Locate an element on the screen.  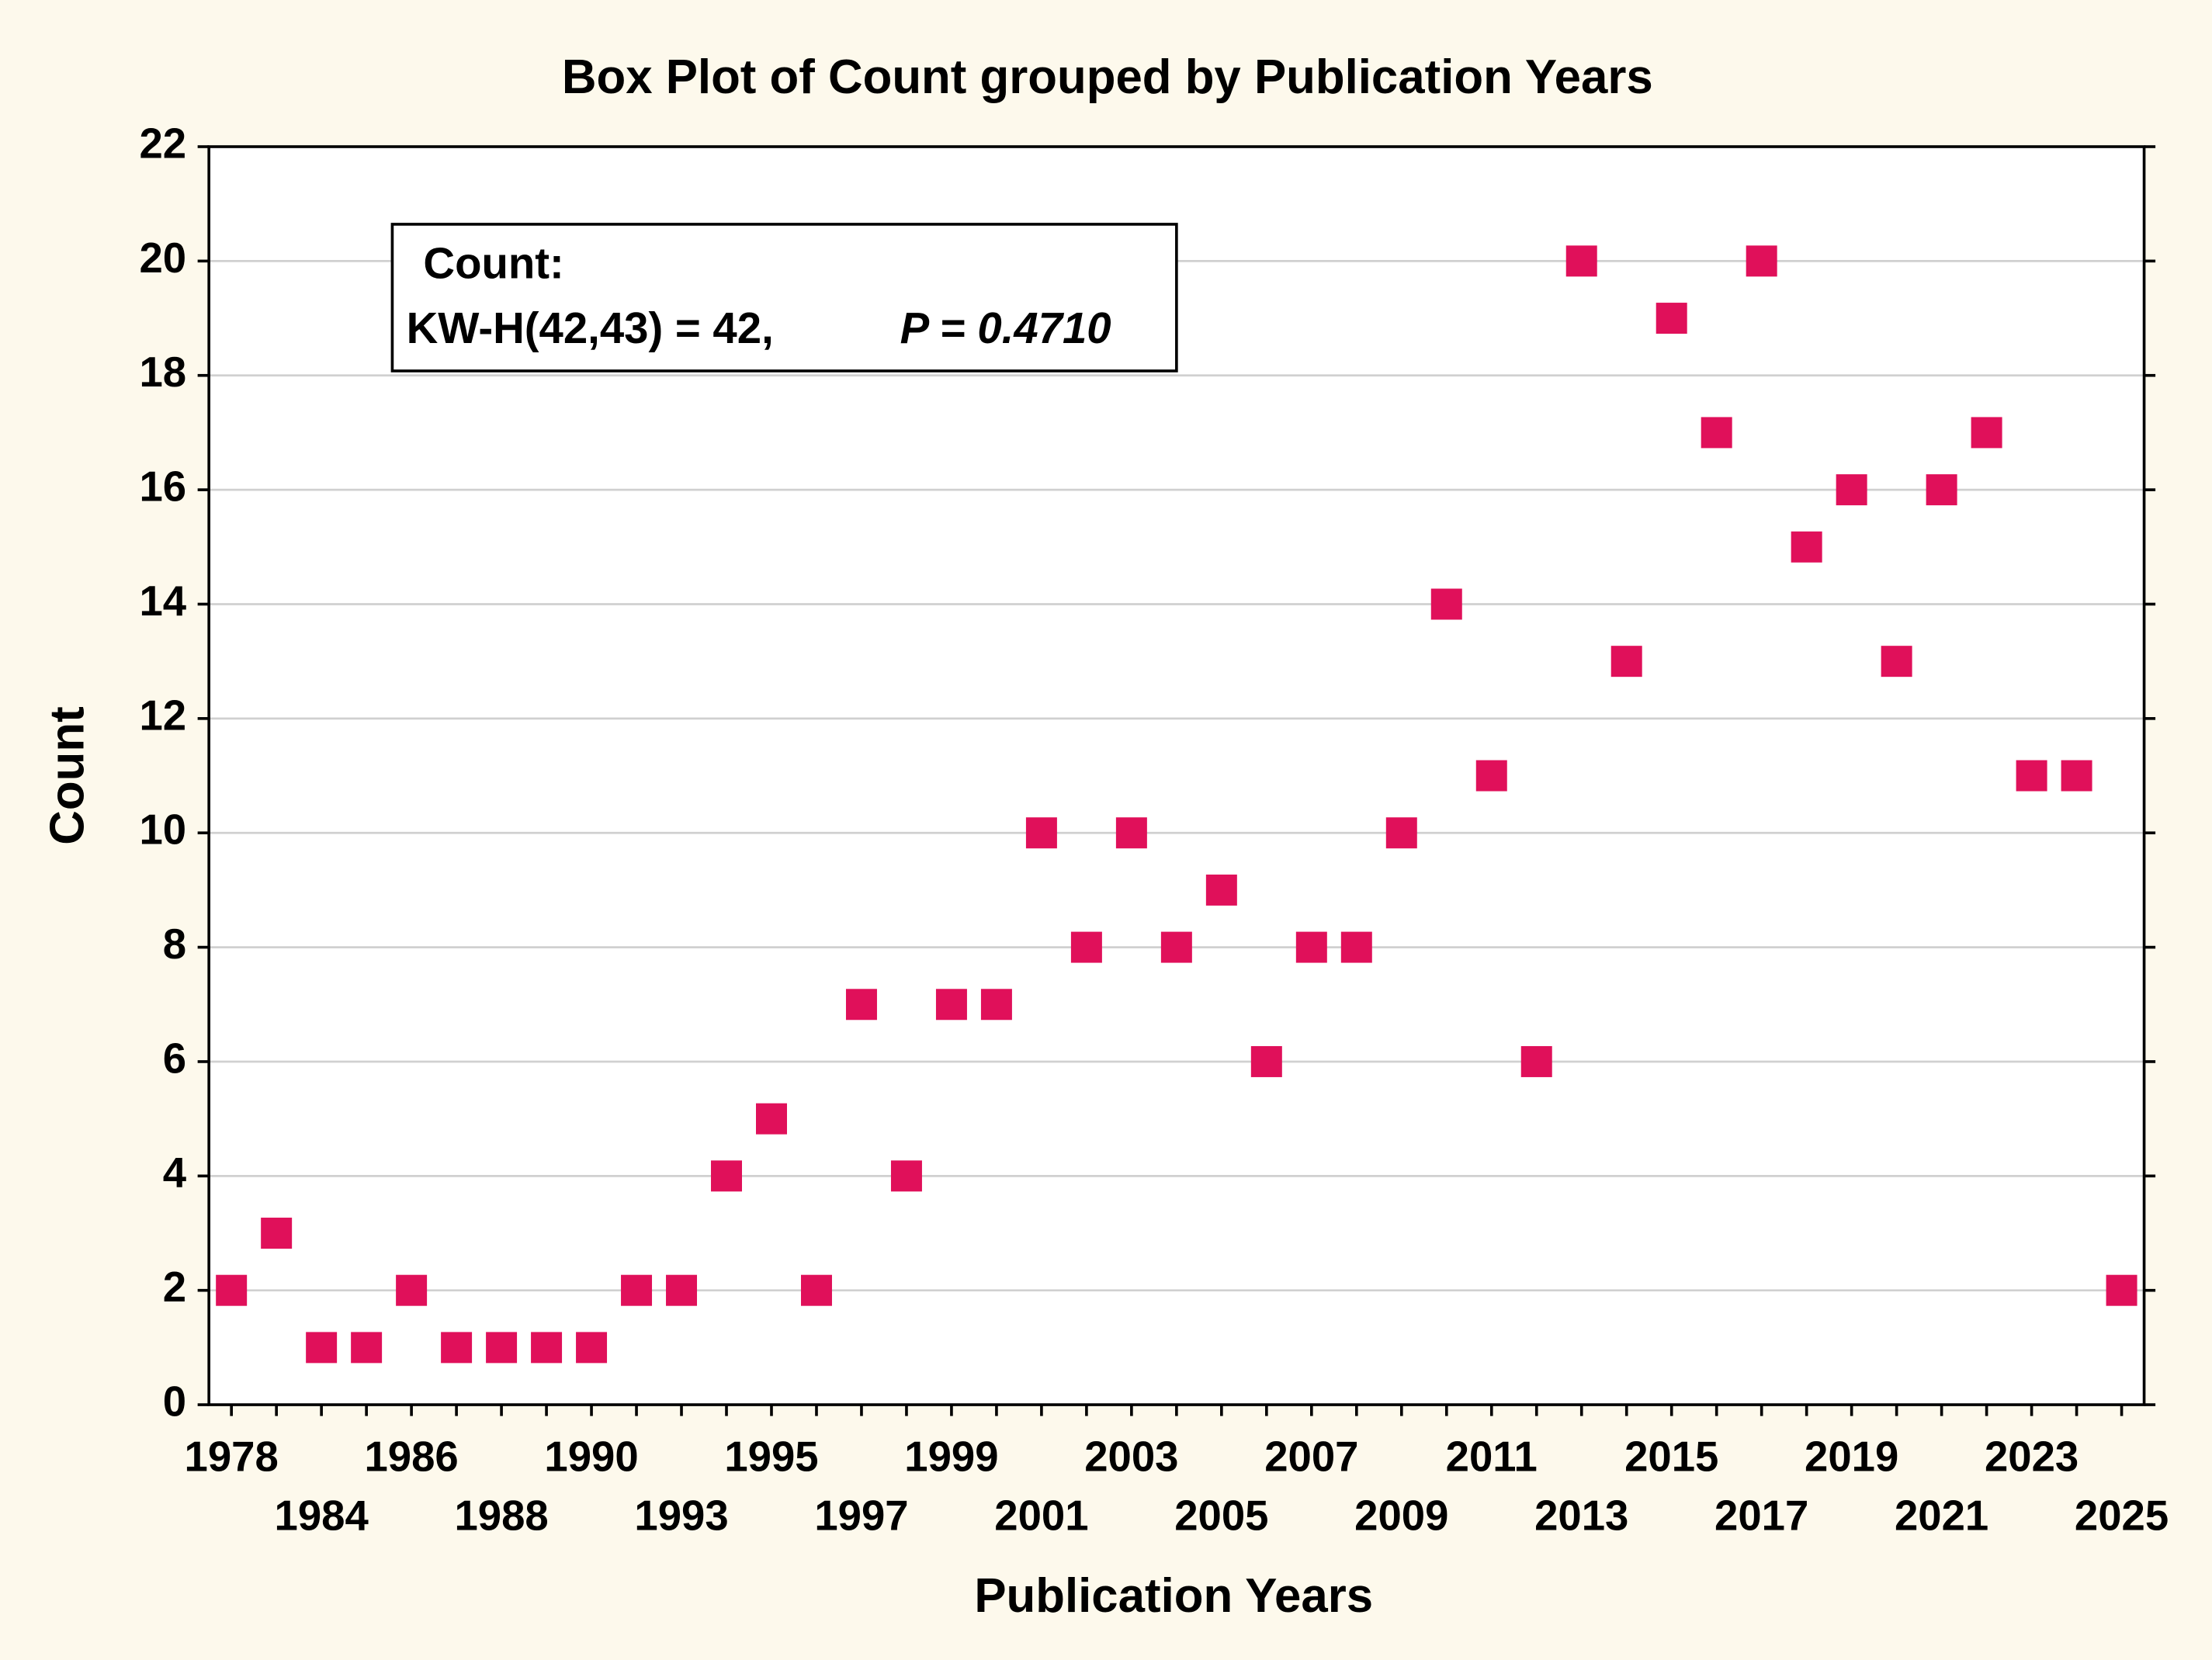
y-tick-label: 2 is located at coordinates (174, 1287).